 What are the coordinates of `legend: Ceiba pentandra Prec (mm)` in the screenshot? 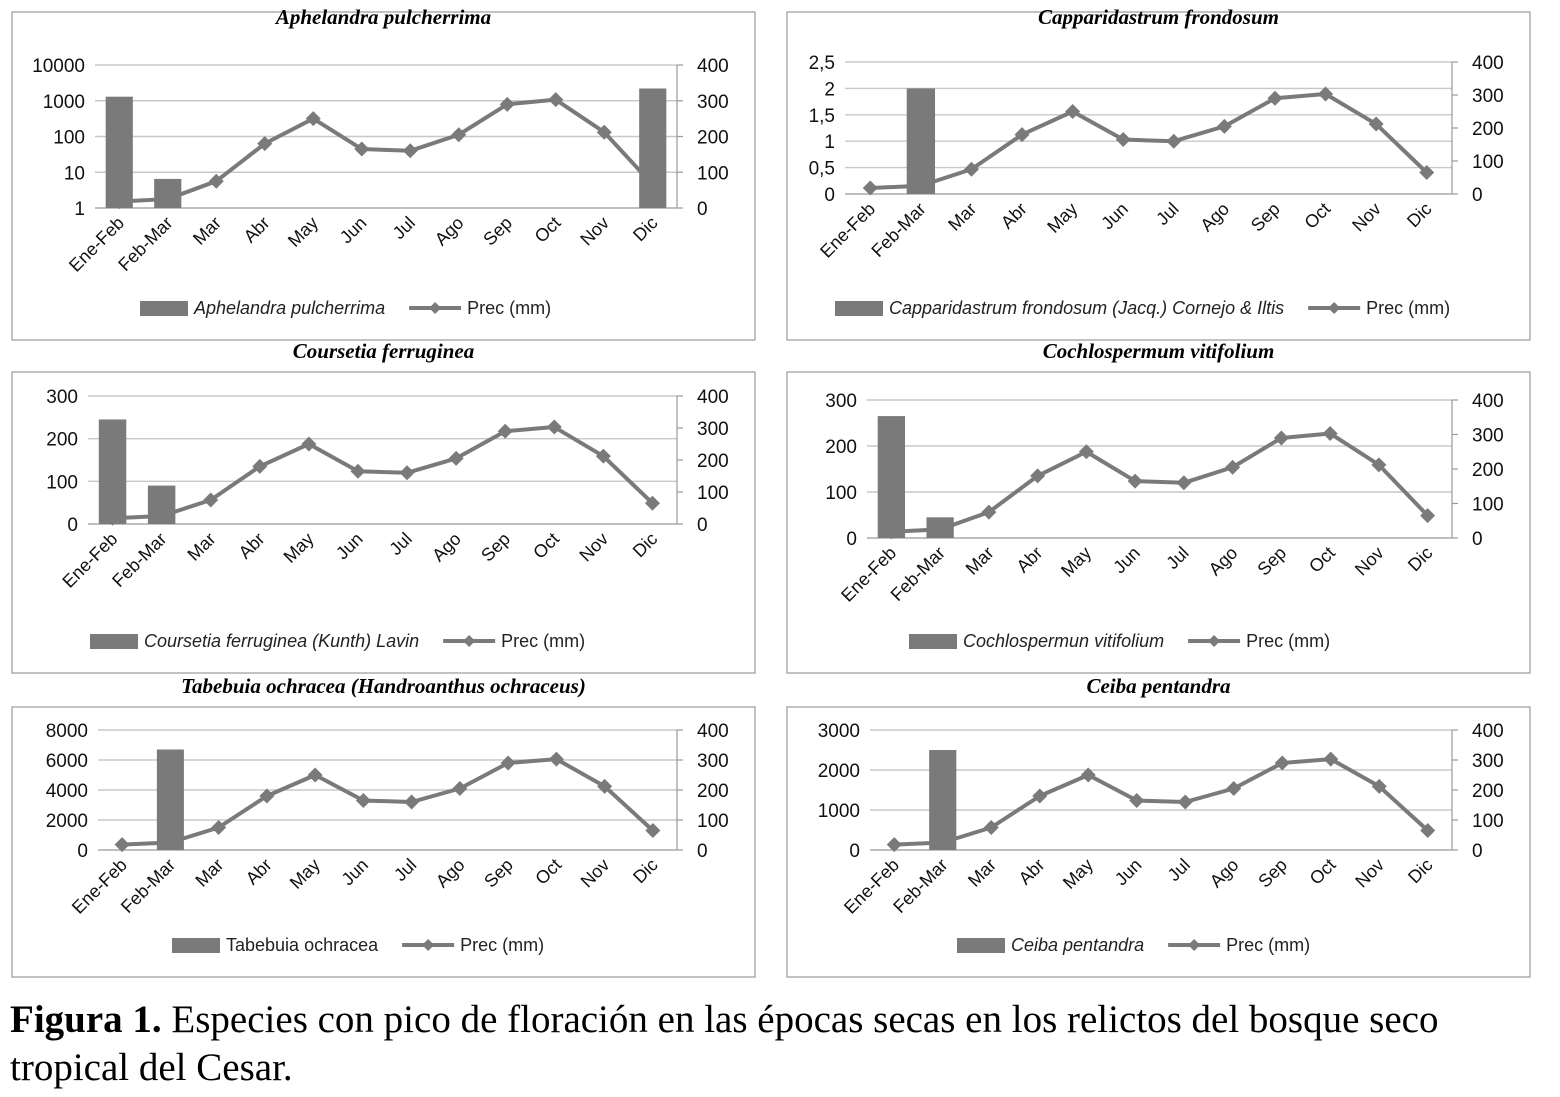 It's located at (1133, 945).